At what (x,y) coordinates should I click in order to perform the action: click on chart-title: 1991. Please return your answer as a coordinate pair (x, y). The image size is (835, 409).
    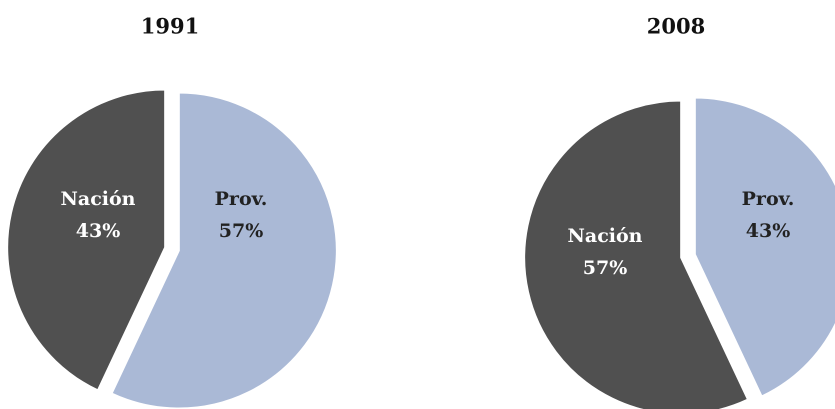
    Looking at the image, I should click on (170, 26).